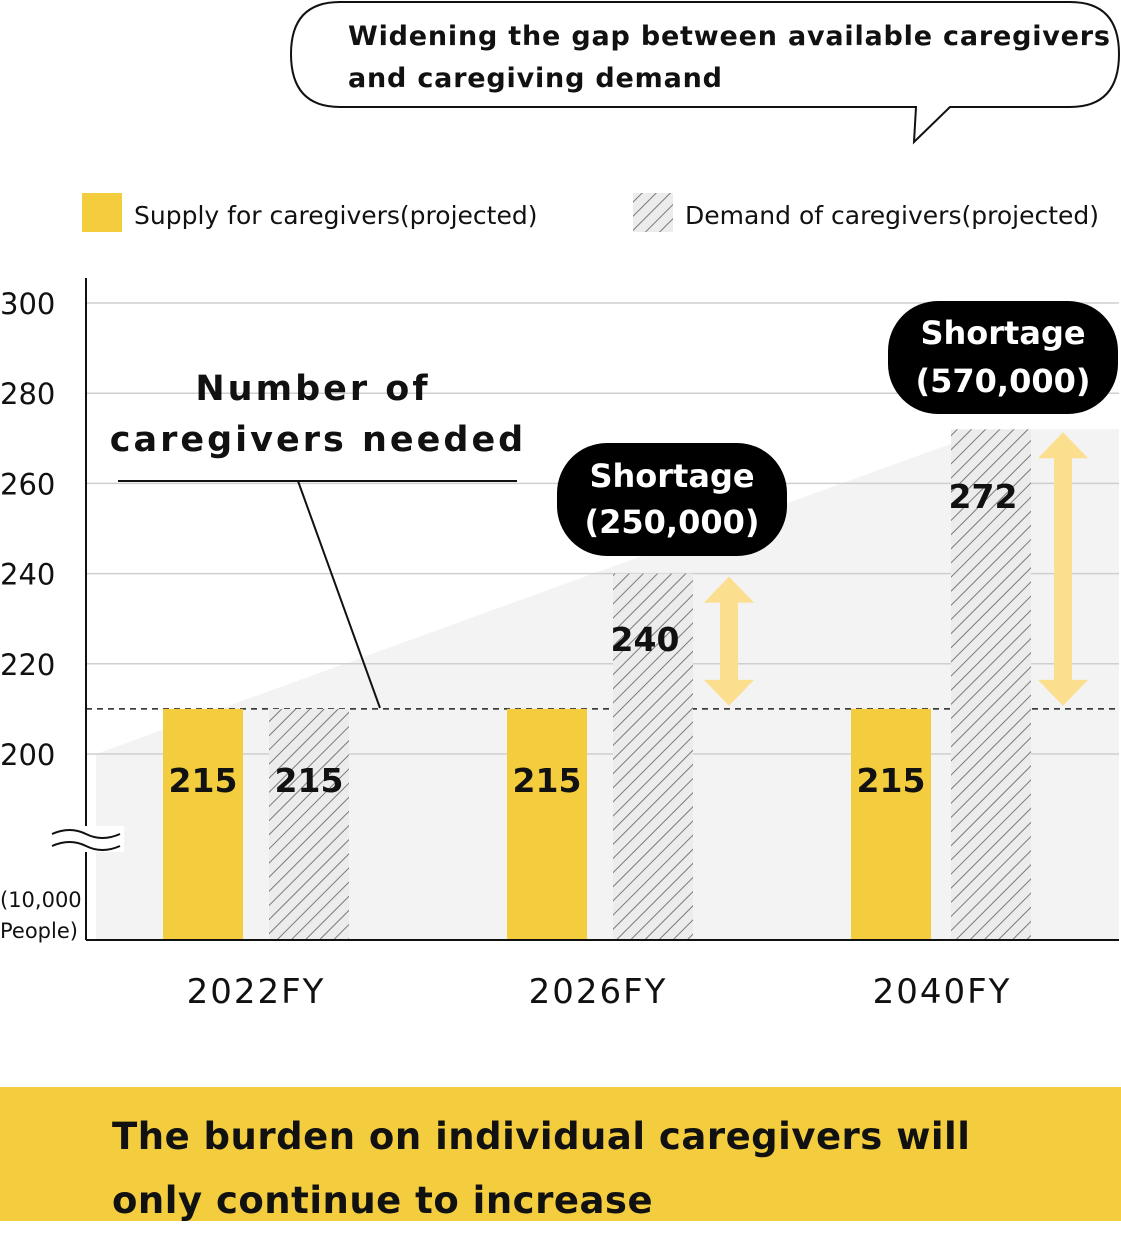 Image resolution: width=1121 pixels, height=1233 pixels. I want to click on unit-label-line2: People), so click(39, 931).